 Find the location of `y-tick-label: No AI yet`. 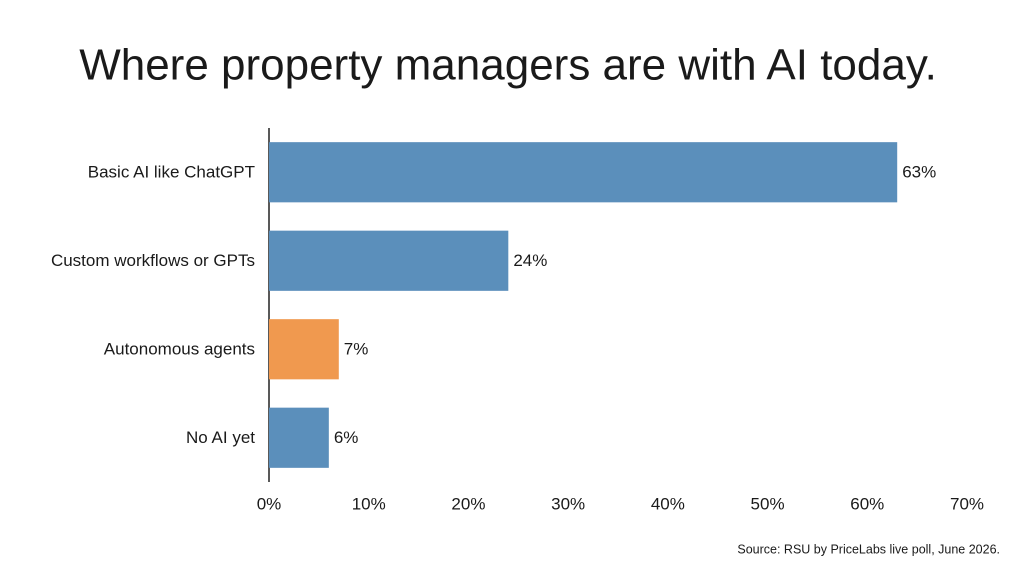

y-tick-label: No AI yet is located at coordinates (220, 437).